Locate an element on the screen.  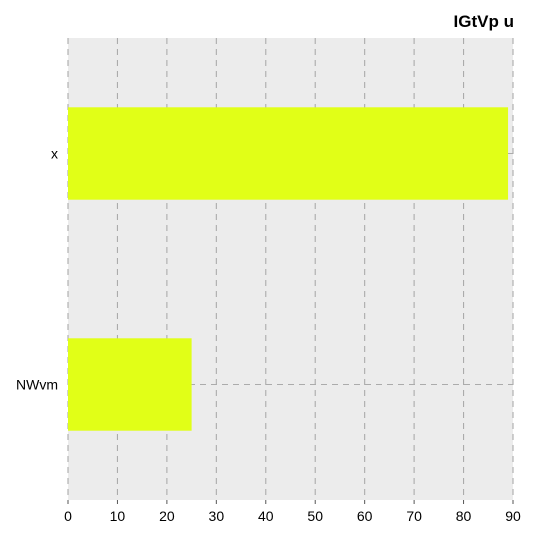
bar-nwvm is located at coordinates (130, 384).